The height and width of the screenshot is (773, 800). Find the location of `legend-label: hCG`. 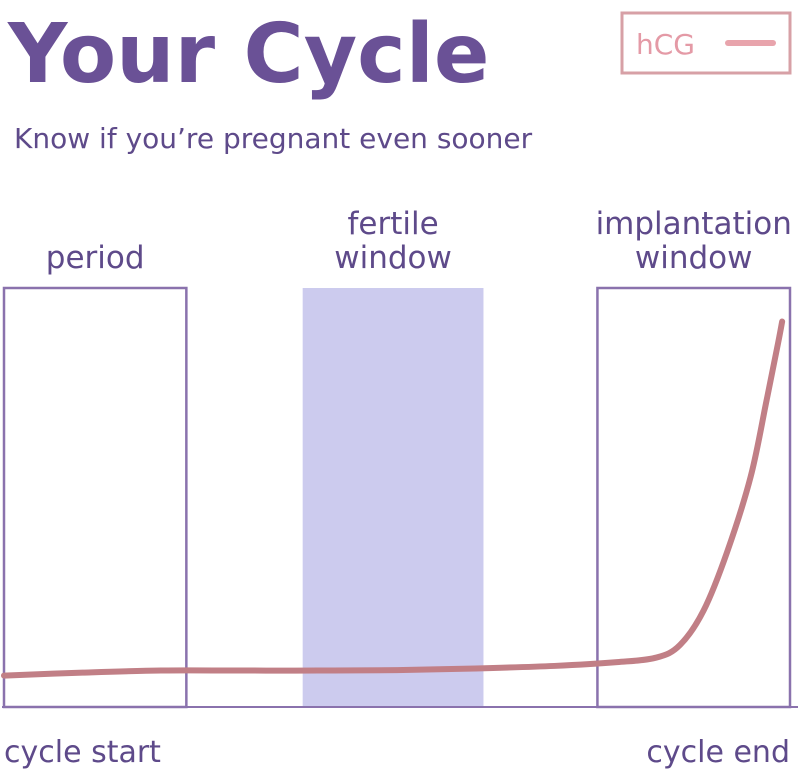

legend-label: hCG is located at coordinates (665, 44).